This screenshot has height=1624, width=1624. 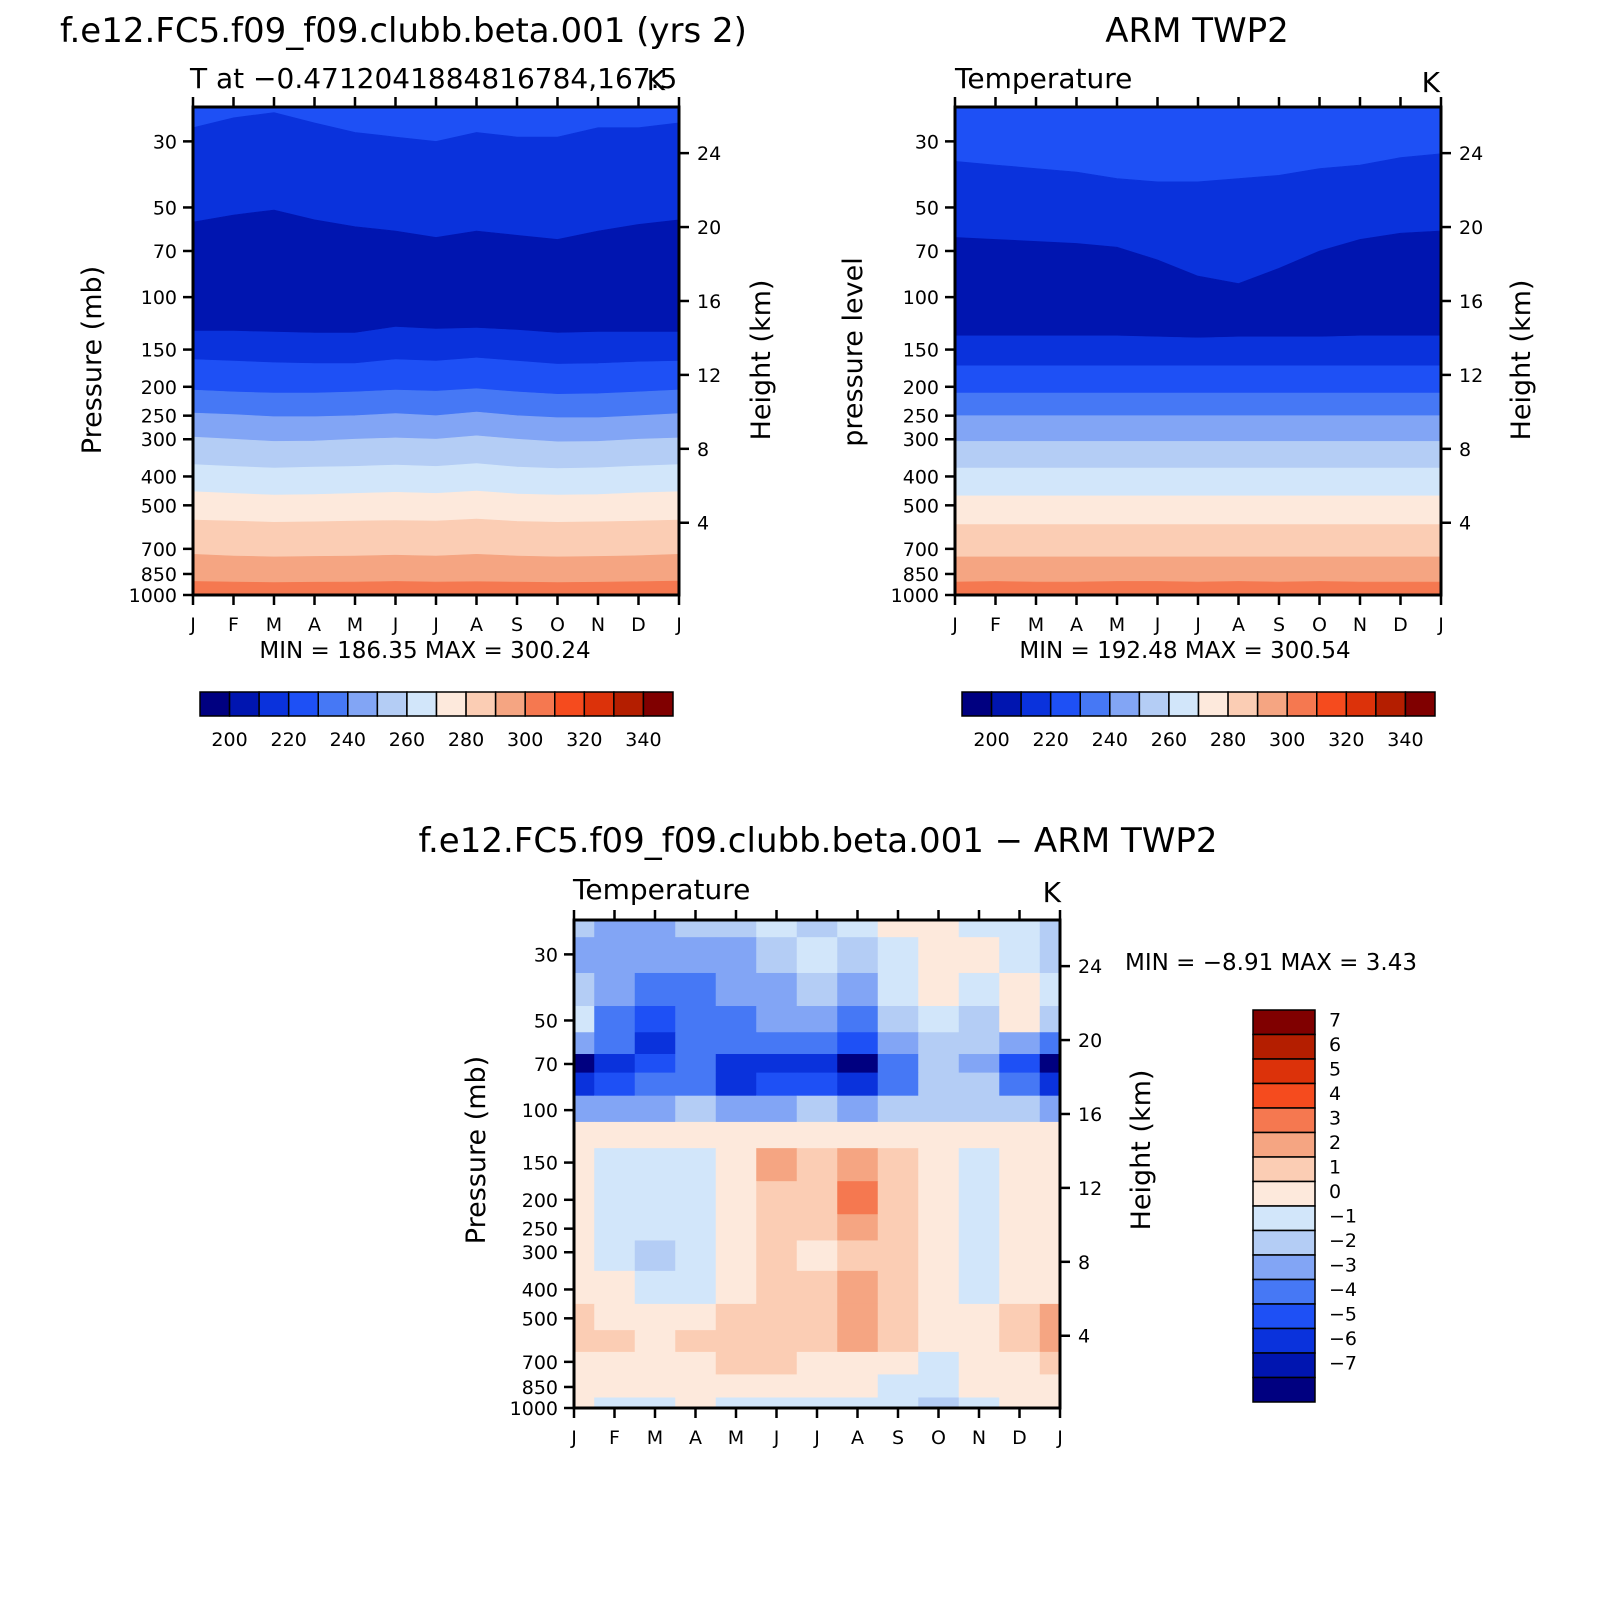 I want to click on obs-y-tick-label: 30, so click(x=927, y=142).